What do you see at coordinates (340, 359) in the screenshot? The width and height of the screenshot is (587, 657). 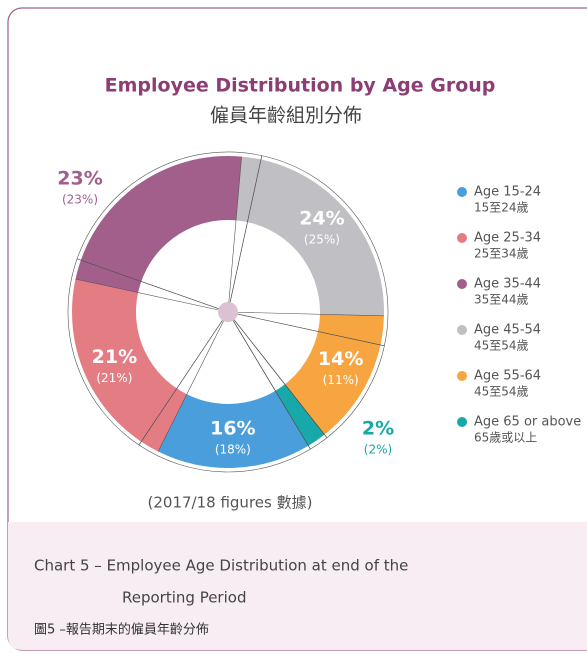 I see `value-label: 14%` at bounding box center [340, 359].